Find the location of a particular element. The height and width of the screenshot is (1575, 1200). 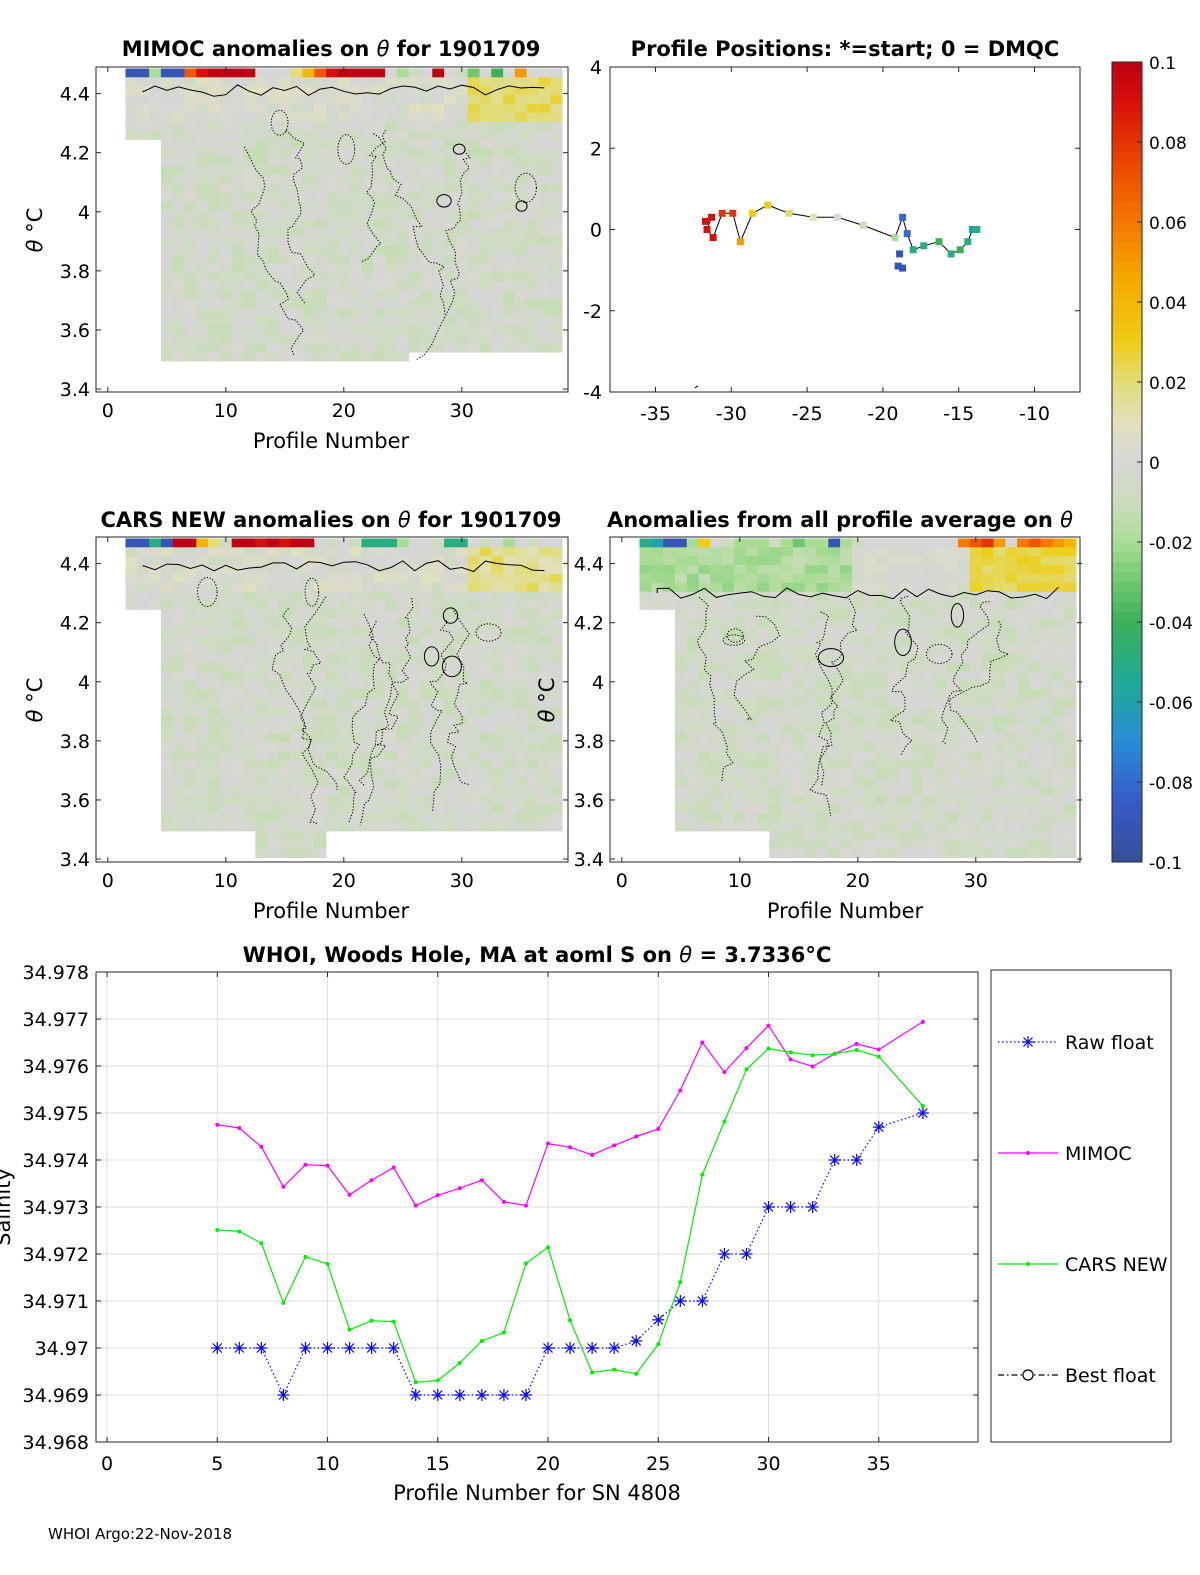

x-tick-label: 20 is located at coordinates (344, 411).